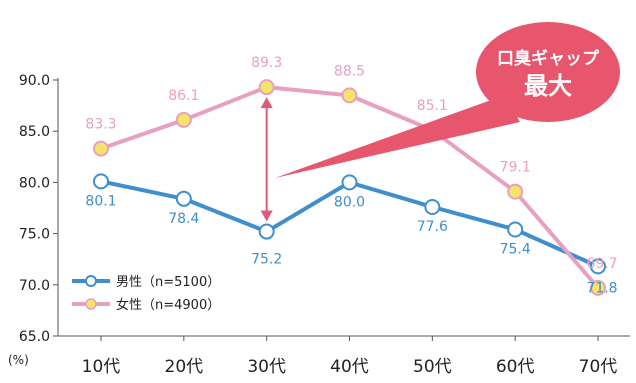 Image resolution: width=636 pixels, height=383 pixels. Describe the element at coordinates (548, 86) in the screenshot. I see `callout-line2: 最大` at that location.